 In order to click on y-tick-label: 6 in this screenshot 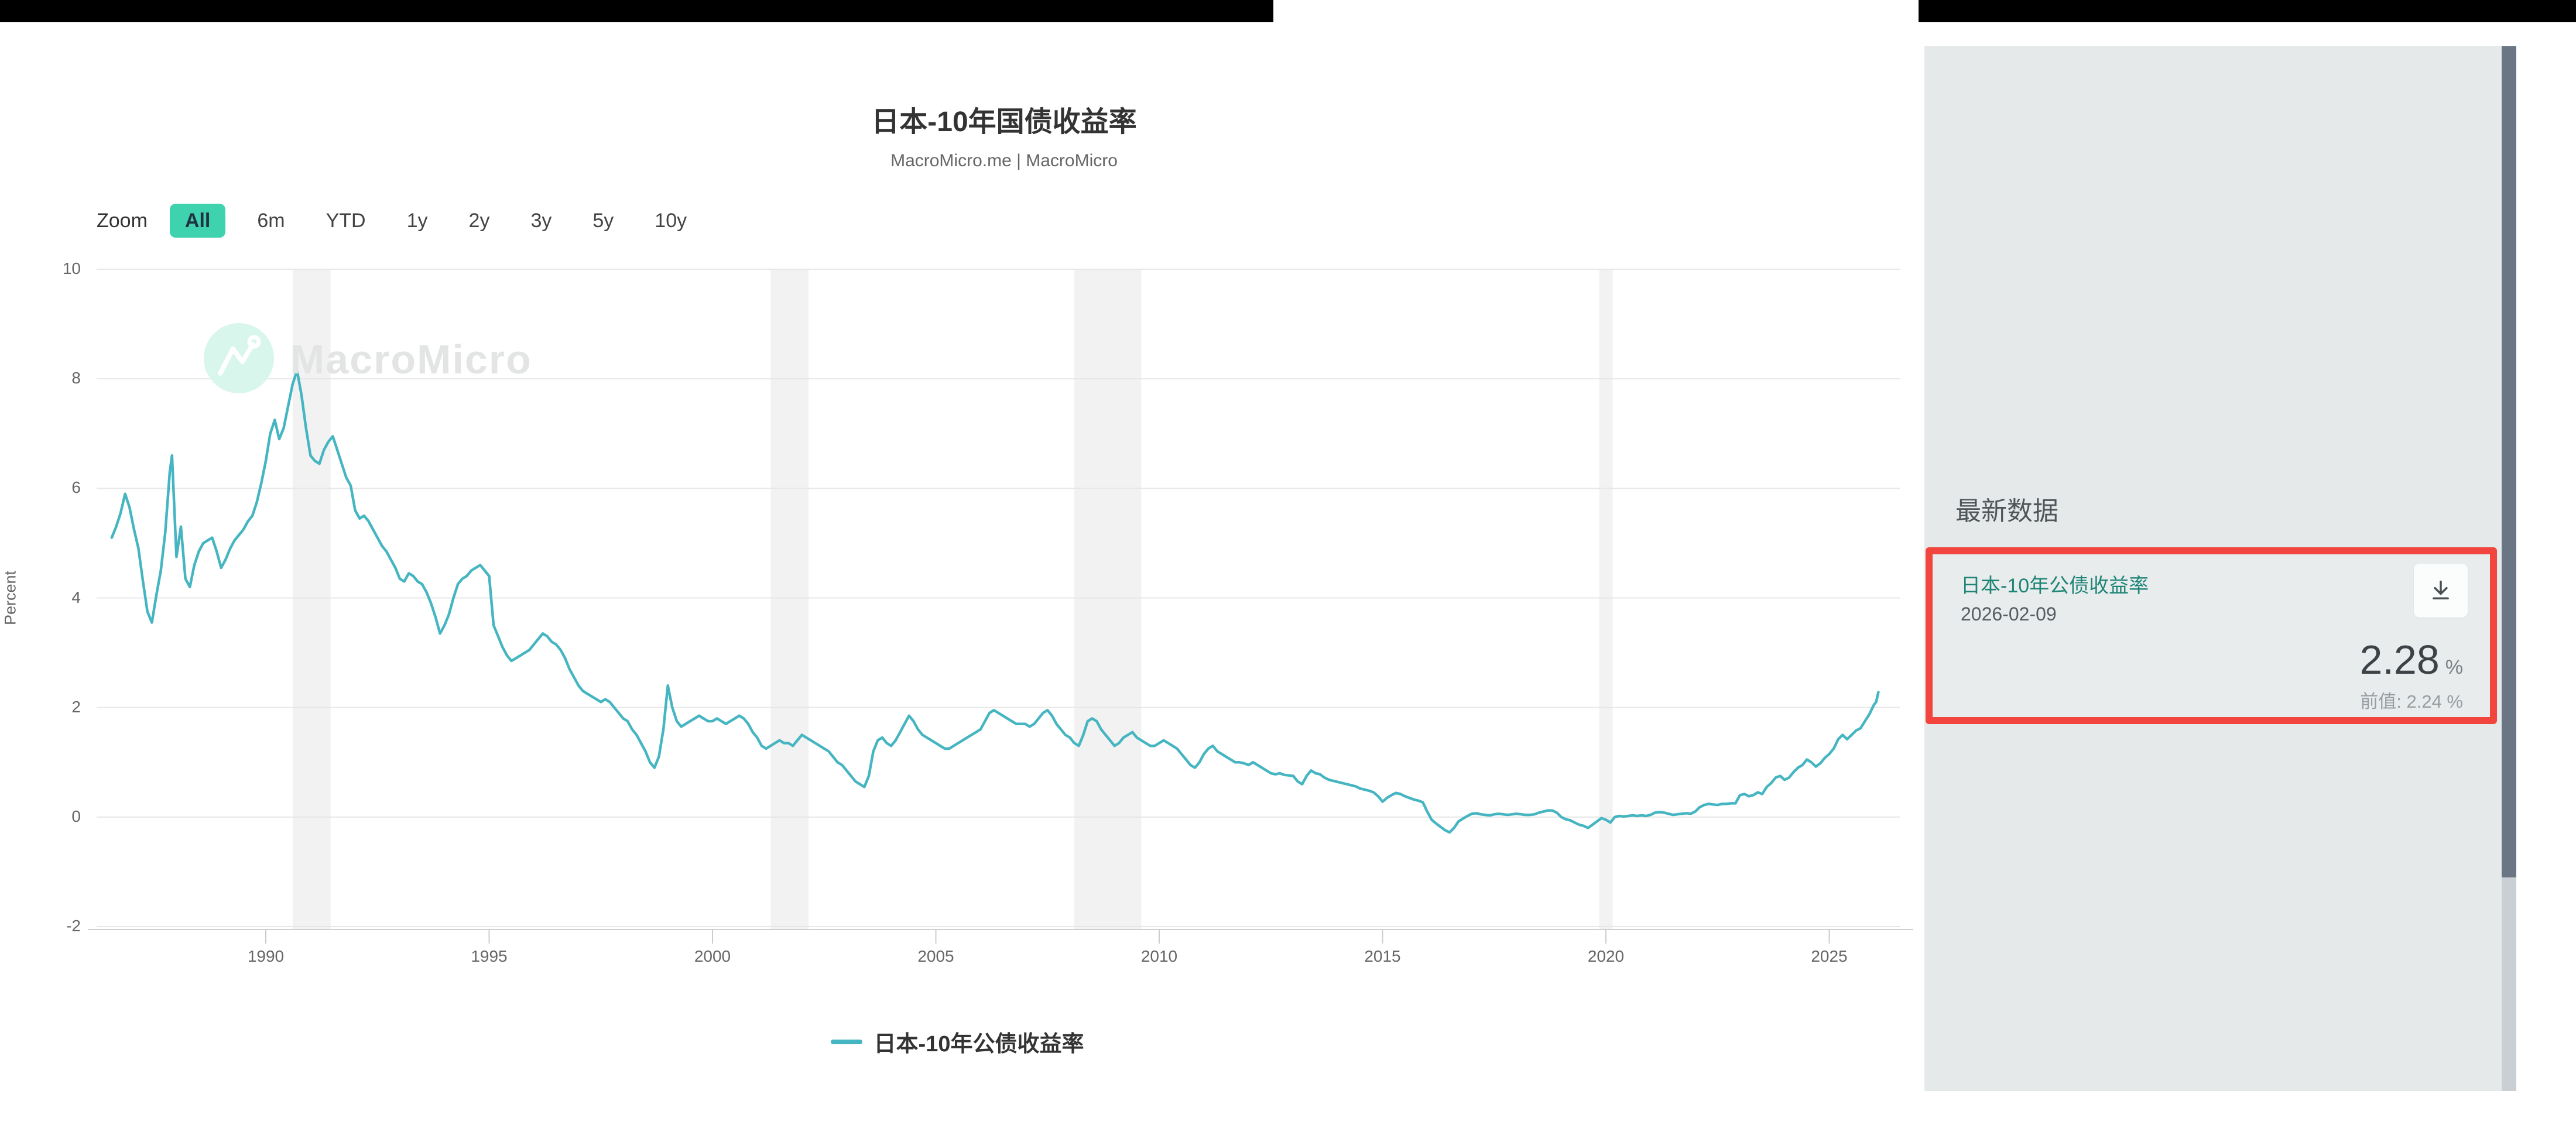, I will do `click(76, 488)`.